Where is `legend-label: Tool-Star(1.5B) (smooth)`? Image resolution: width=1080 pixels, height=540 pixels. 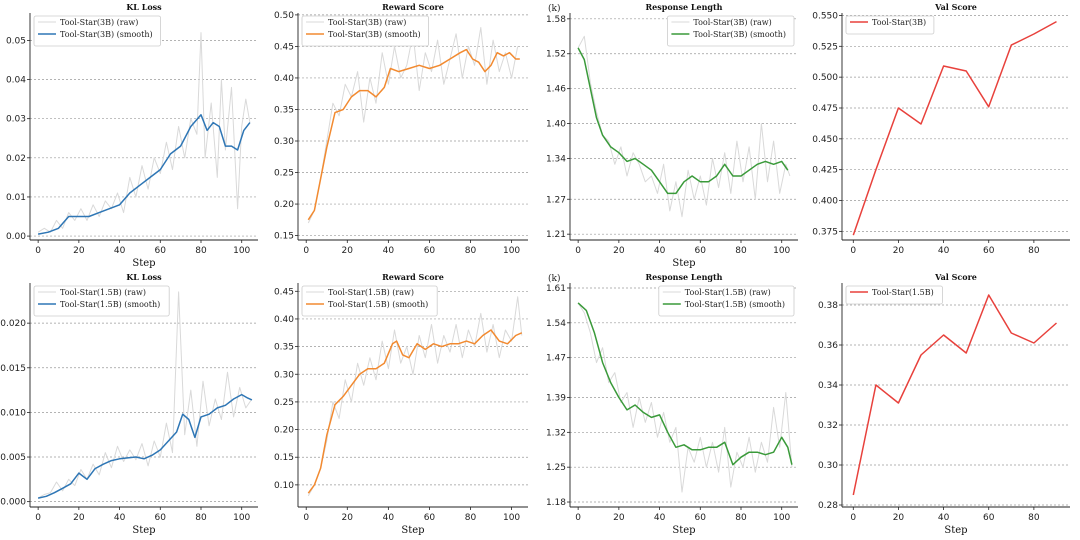 legend-label: Tool-Star(1.5B) (smooth) is located at coordinates (735, 304).